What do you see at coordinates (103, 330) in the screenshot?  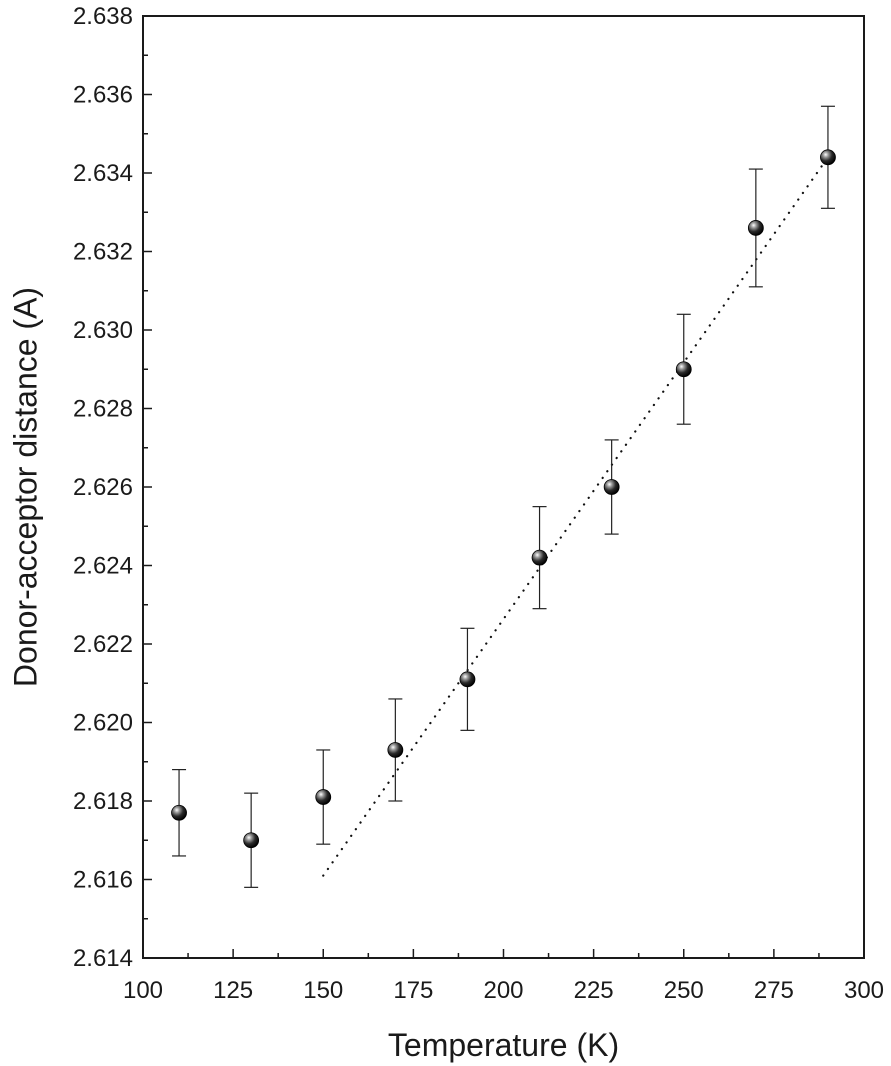 I see `y-tick-label: 2.630` at bounding box center [103, 330].